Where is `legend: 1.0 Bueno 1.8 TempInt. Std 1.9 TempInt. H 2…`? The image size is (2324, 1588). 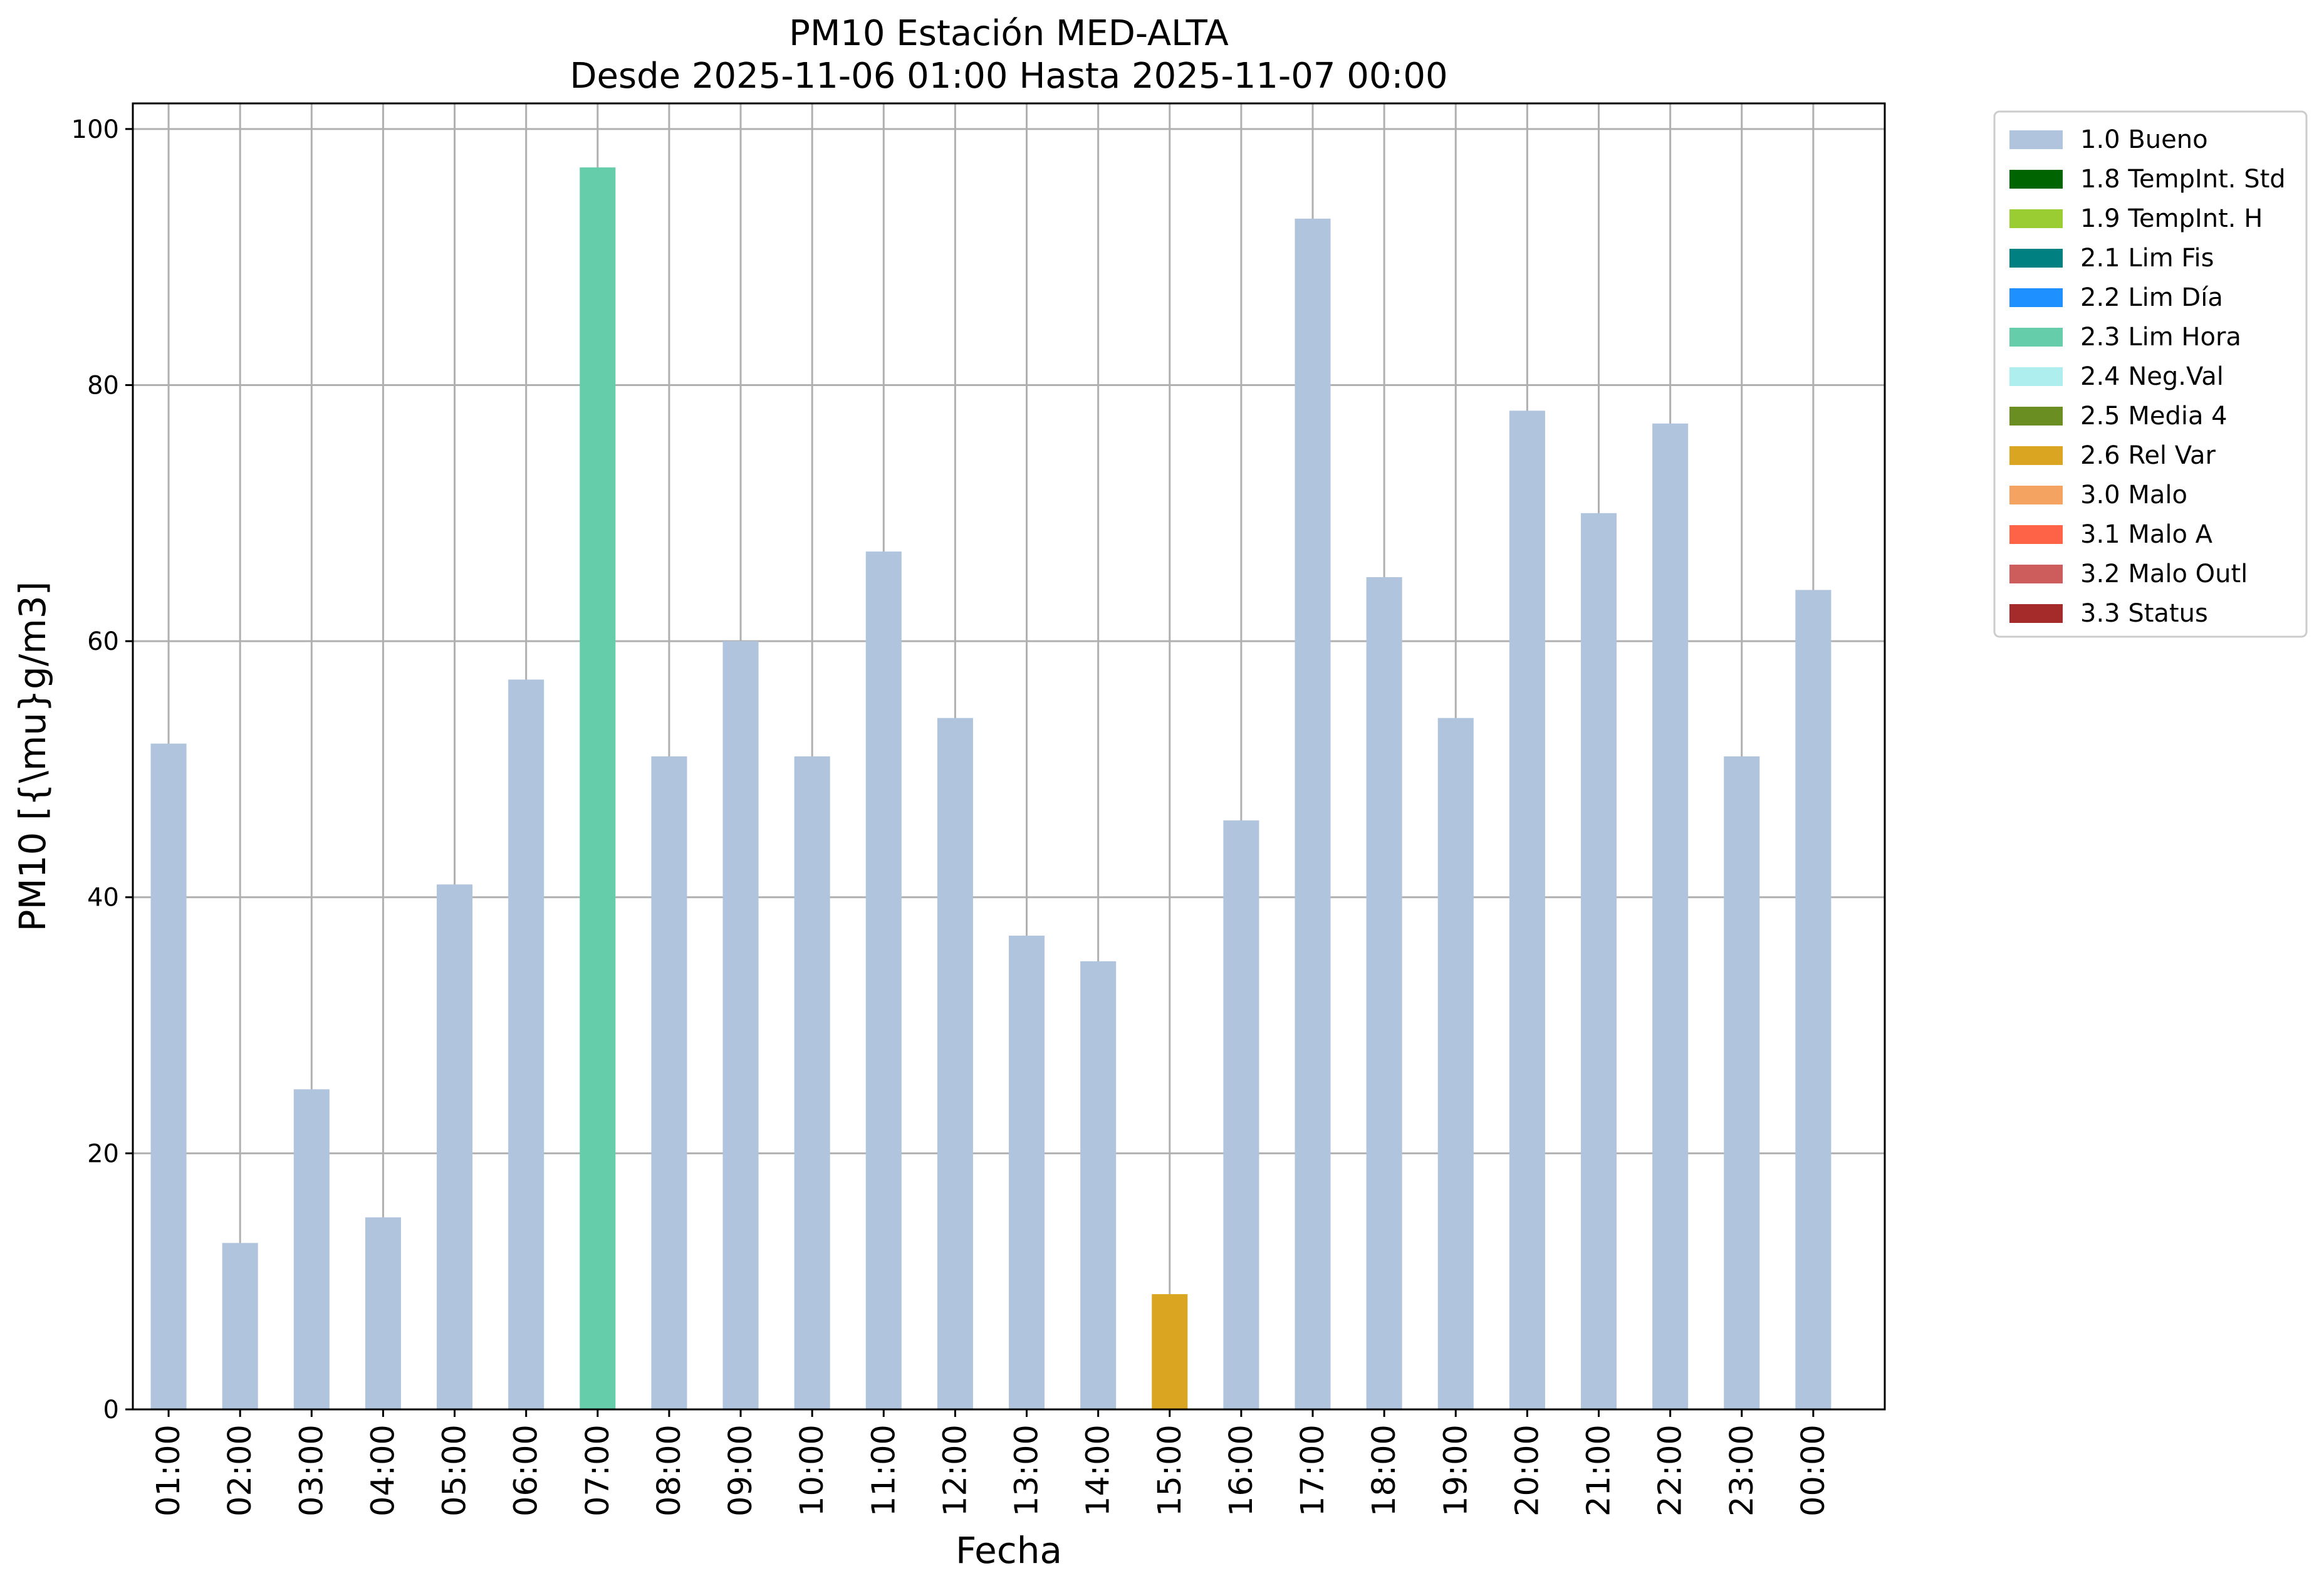
legend: 1.0 Bueno 1.8 TempInt. Std 1.9 TempInt. H 2… is located at coordinates (2150, 374).